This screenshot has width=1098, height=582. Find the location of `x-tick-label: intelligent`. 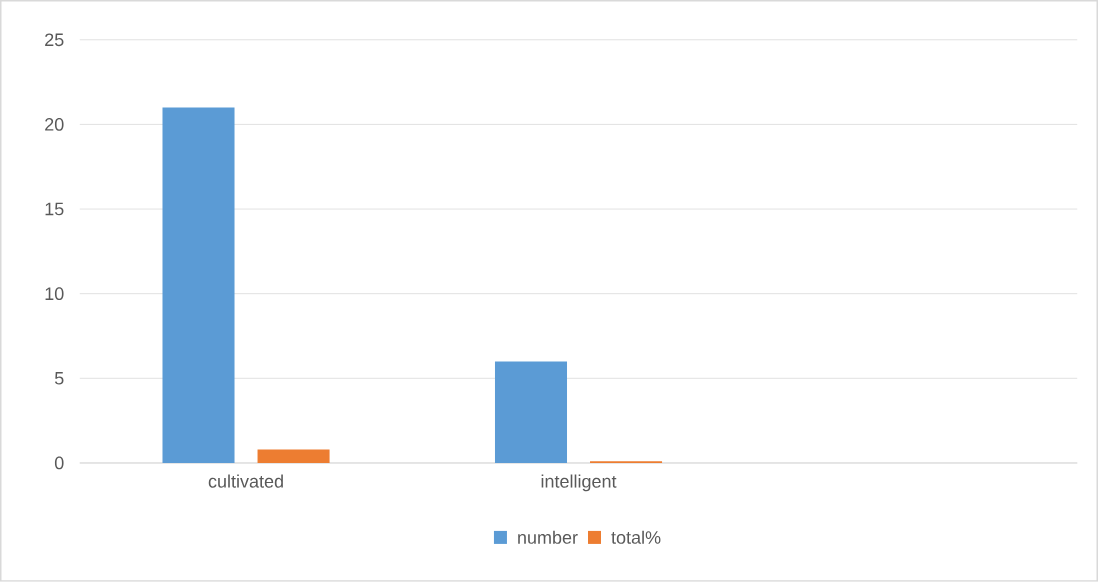

x-tick-label: intelligent is located at coordinates (579, 483).